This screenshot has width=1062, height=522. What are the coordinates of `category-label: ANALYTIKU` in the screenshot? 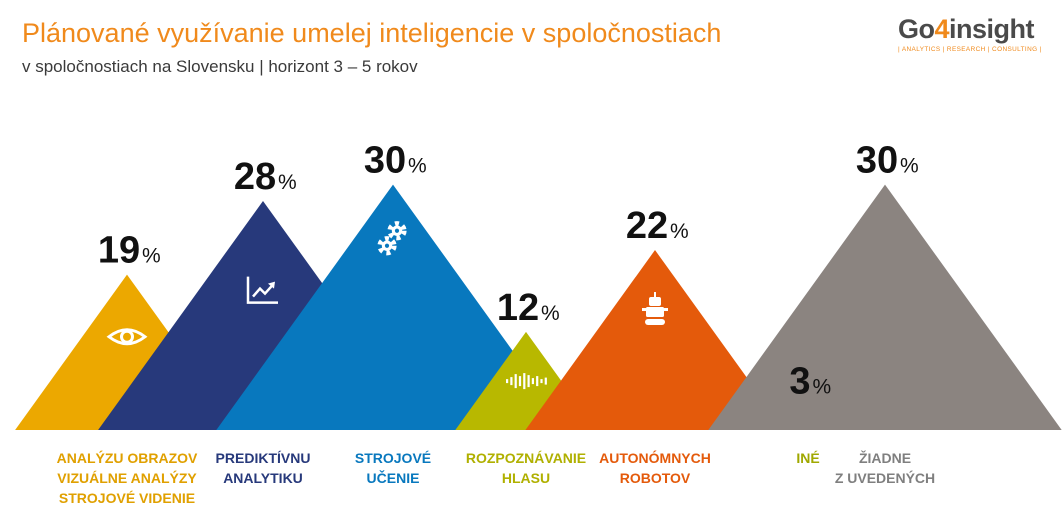 It's located at (263, 478).